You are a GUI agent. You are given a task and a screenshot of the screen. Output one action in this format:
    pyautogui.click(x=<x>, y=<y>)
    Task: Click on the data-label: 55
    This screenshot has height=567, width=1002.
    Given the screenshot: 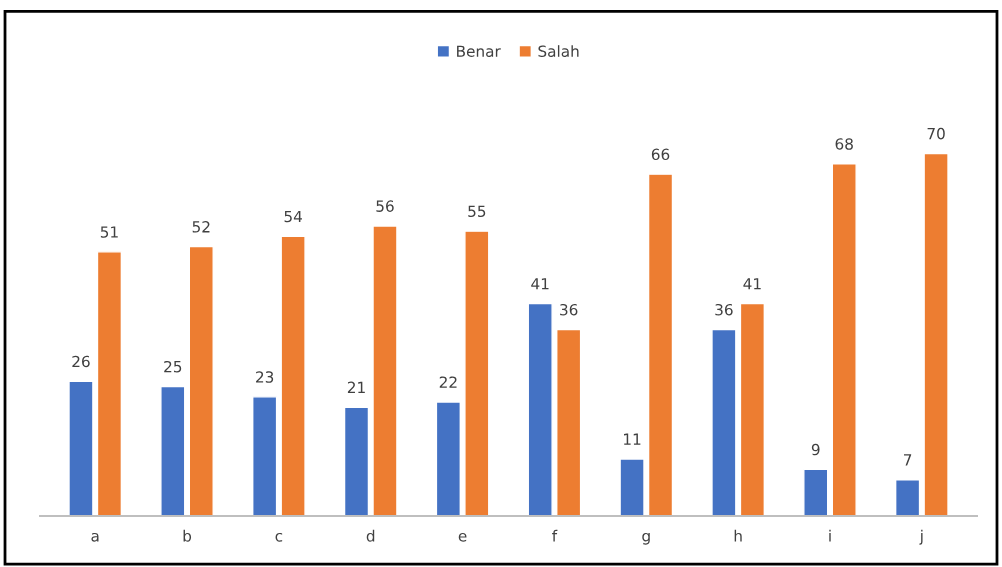 What is the action you would take?
    pyautogui.click(x=477, y=211)
    